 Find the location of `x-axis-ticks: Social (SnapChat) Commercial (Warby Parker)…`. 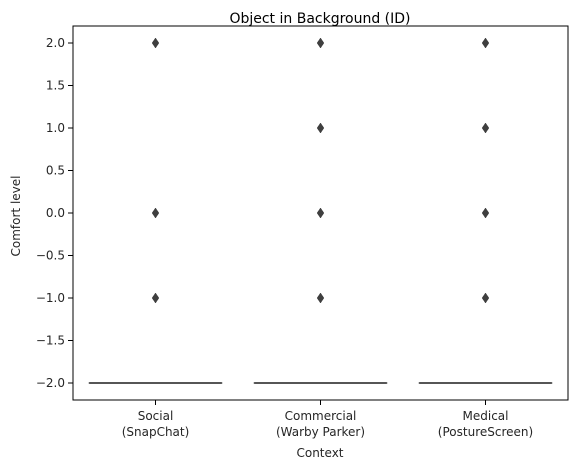

x-axis-ticks: Social (SnapChat) Commercial (Warby Parker)… is located at coordinates (327, 419).